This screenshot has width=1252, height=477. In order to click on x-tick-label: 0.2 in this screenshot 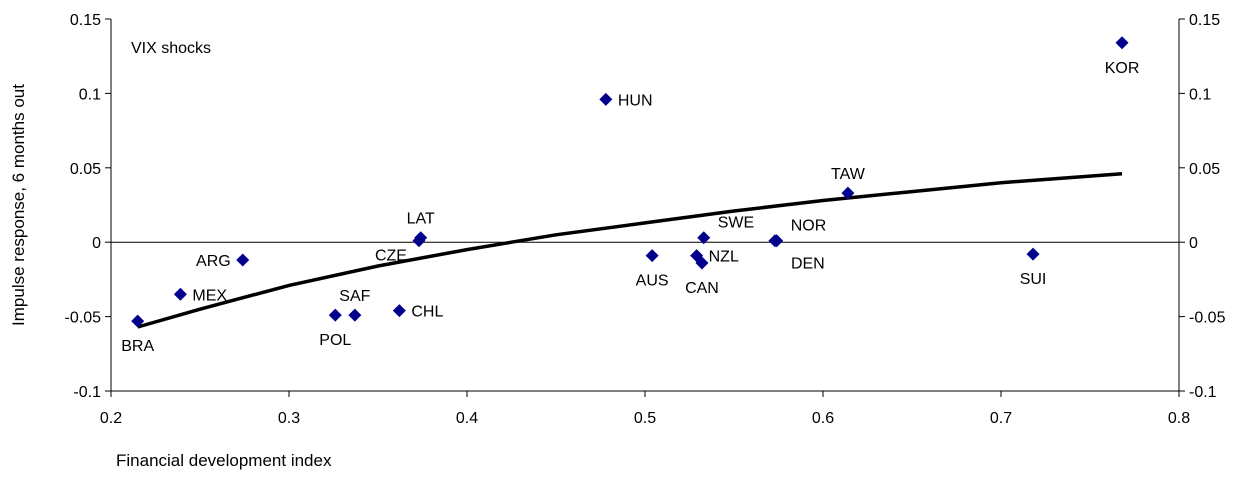, I will do `click(111, 418)`.